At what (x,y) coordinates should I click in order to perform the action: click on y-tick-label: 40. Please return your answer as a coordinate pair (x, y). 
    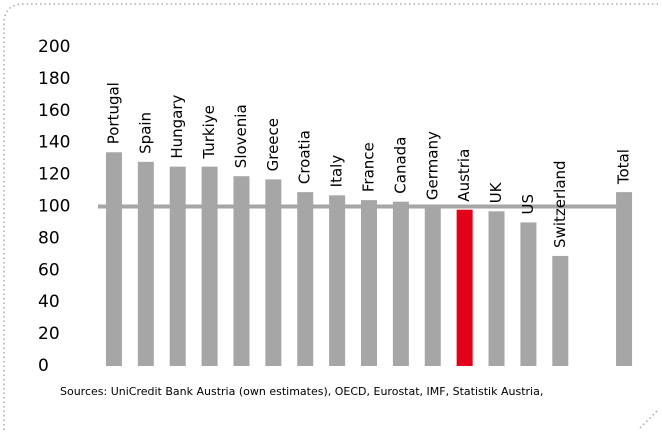
    Looking at the image, I should click on (49, 302).